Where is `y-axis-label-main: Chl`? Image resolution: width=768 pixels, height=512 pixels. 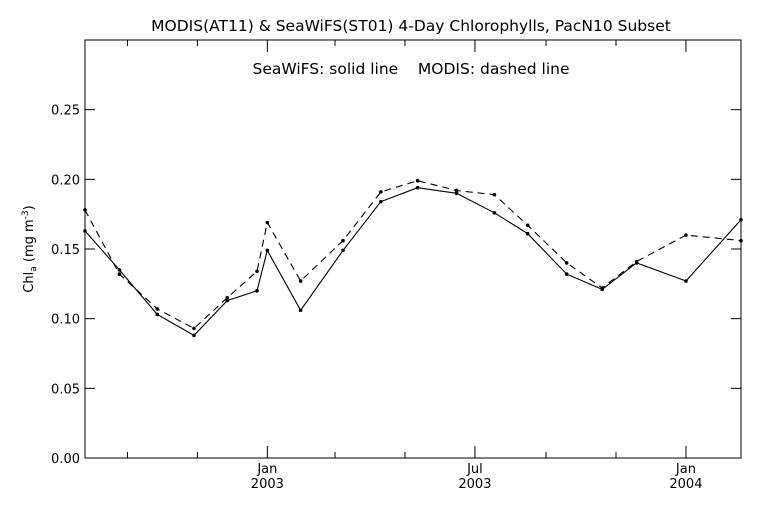
y-axis-label-main: Chl is located at coordinates (29, 282).